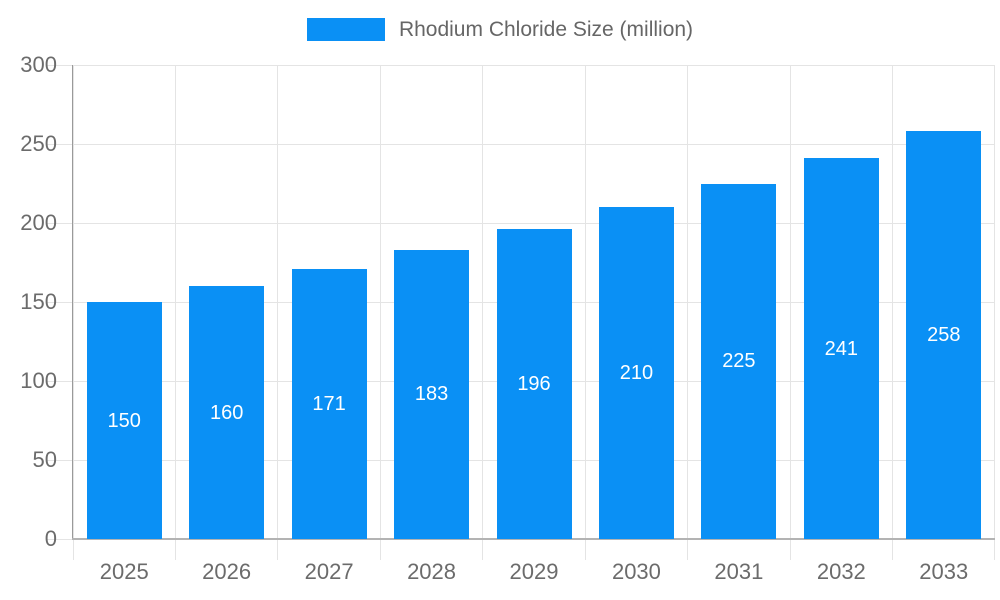  What do you see at coordinates (636, 571) in the screenshot?
I see `x-tick-label: 2030` at bounding box center [636, 571].